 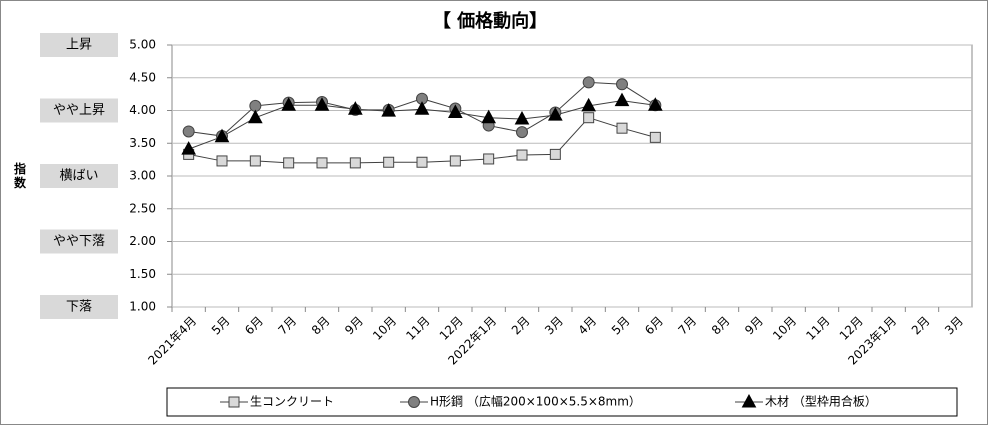 What do you see at coordinates (20, 174) in the screenshot?
I see `y-axis-label: 指数` at bounding box center [20, 174].